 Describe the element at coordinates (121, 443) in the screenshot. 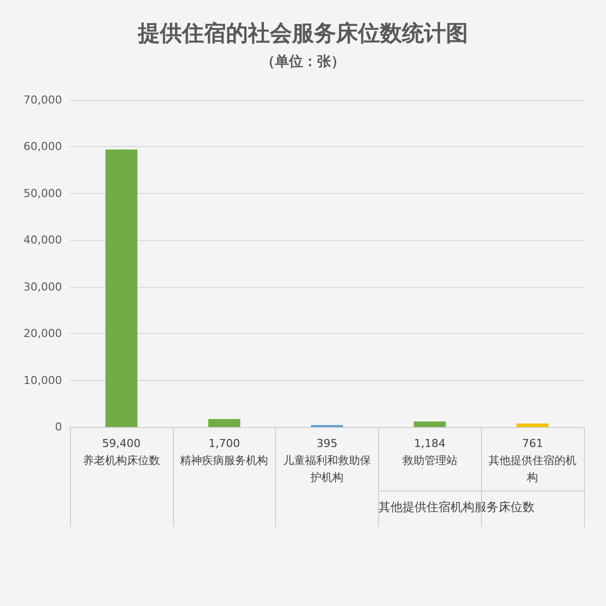

I see `data-label: 59,400` at that location.